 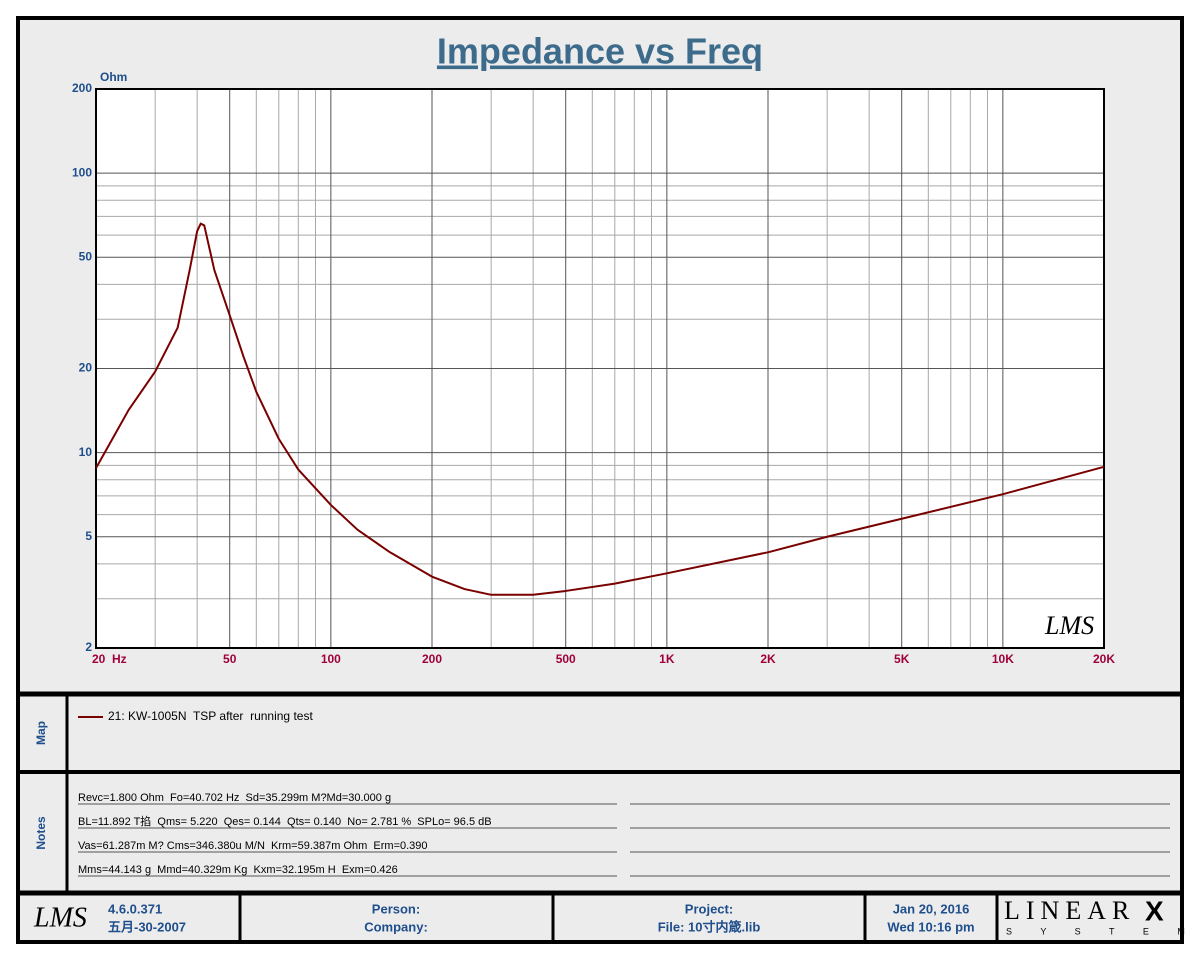 What do you see at coordinates (1154, 910) in the screenshot?
I see `brand-mark: X` at bounding box center [1154, 910].